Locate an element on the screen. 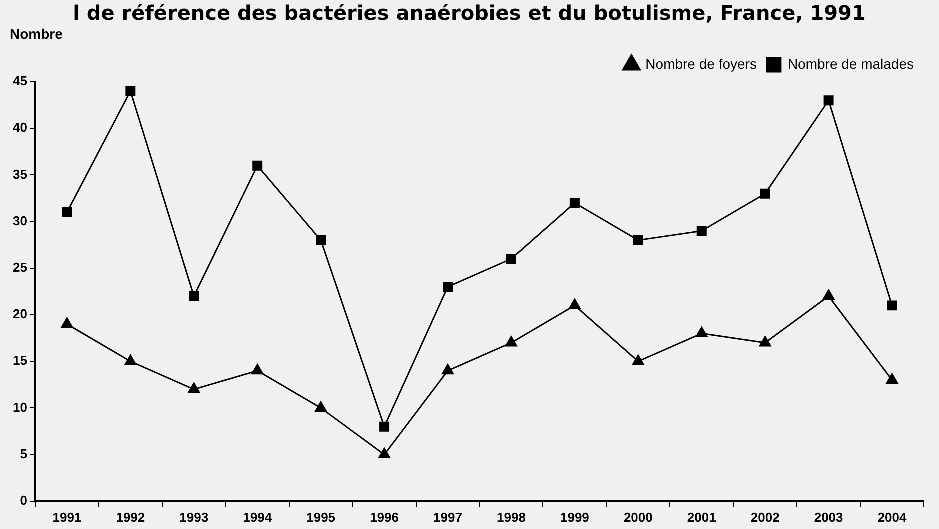 This screenshot has height=529, width=939. x-tick-label: 2001 is located at coordinates (701, 517).